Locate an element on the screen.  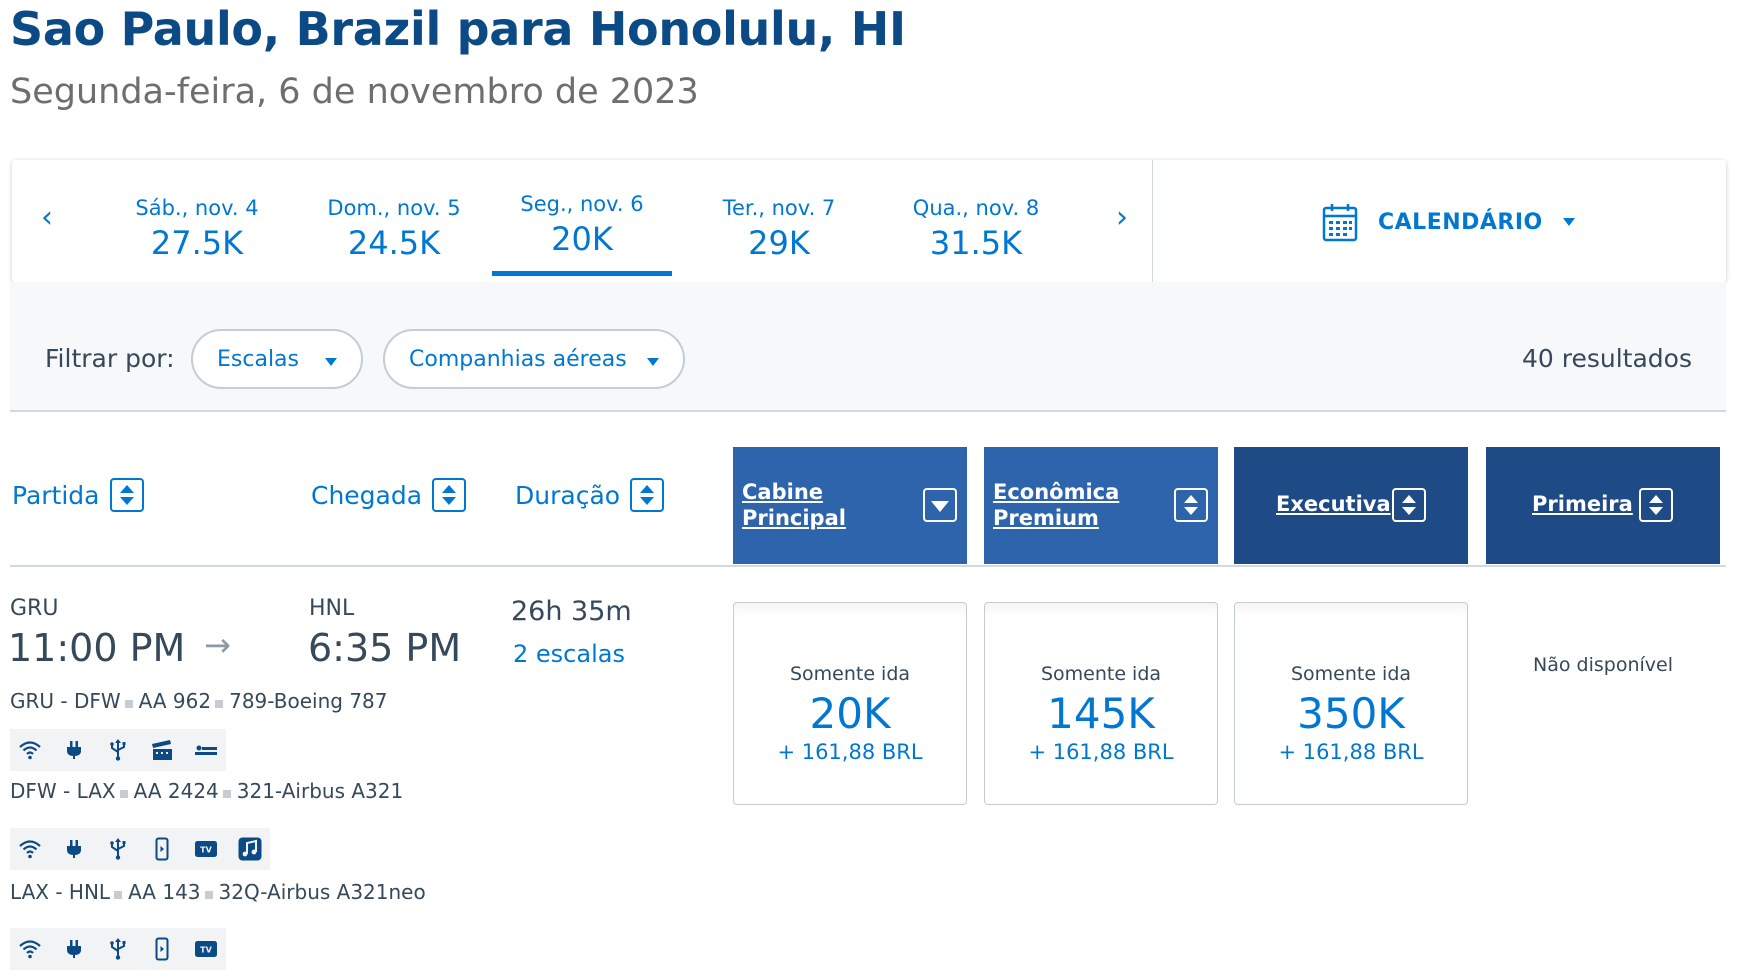
cabin-main-header: Cabine Principal is located at coordinates (850, 505).